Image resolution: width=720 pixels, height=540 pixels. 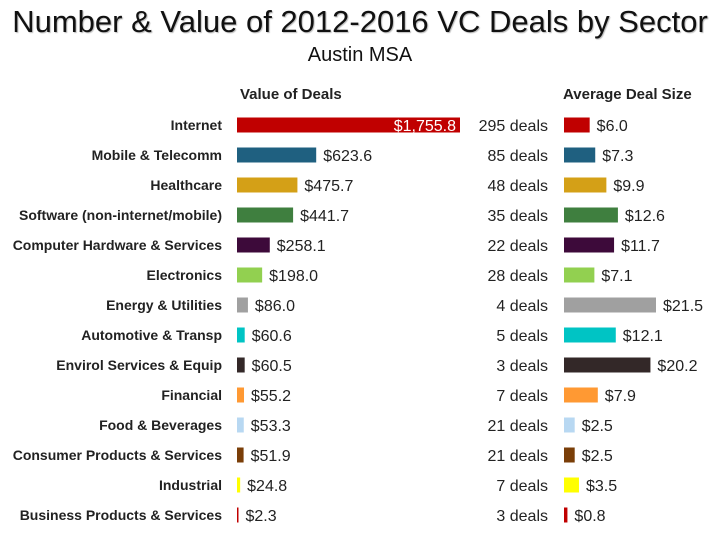 I want to click on average-label: $12.1, so click(x=643, y=336).